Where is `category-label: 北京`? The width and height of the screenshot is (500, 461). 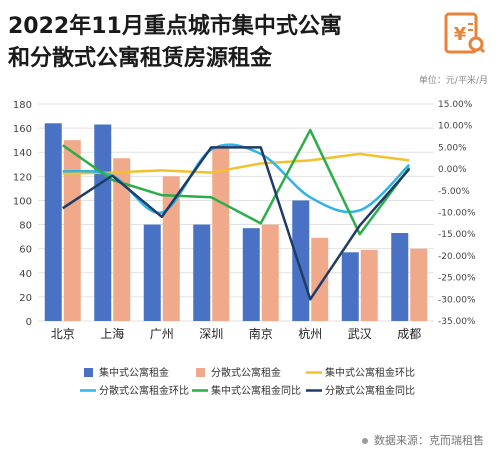
category-label: 北京 is located at coordinates (63, 334).